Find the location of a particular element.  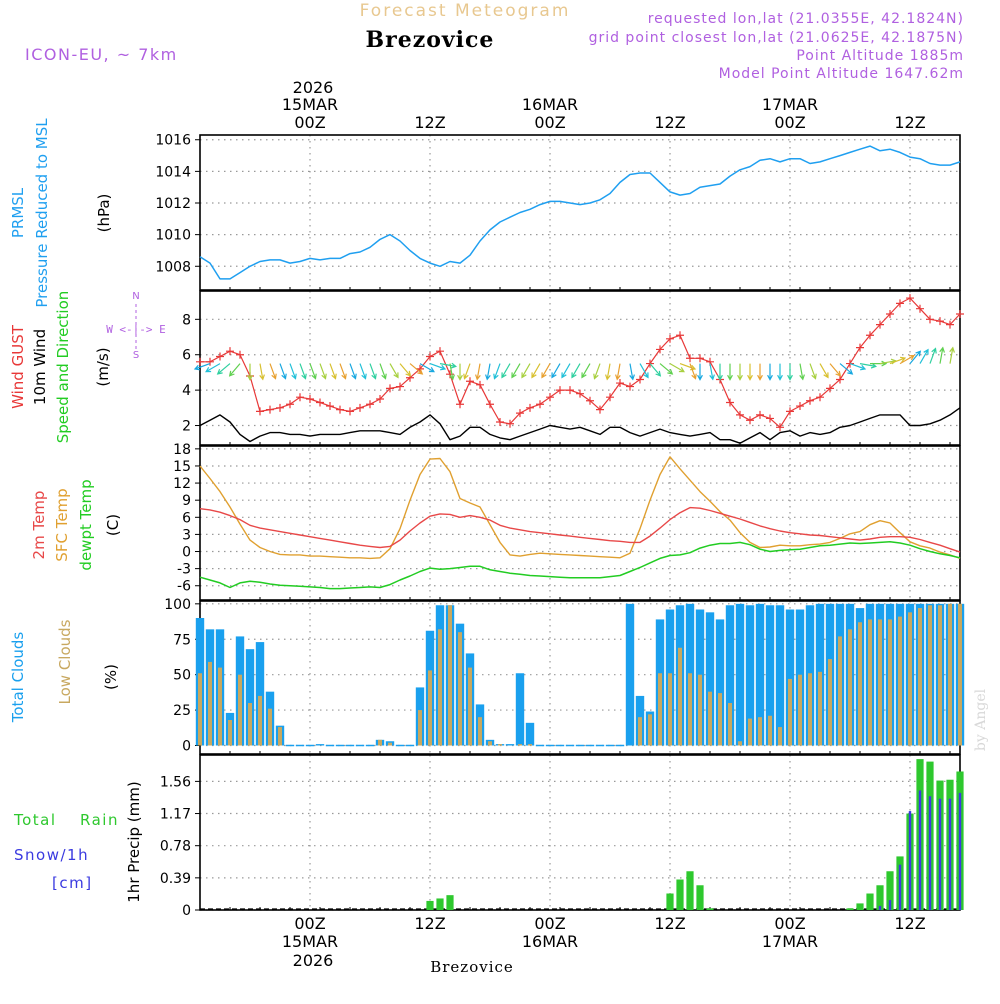

pressure-panel: 1008 1010 1012 1014 1016 is located at coordinates (558, 212).